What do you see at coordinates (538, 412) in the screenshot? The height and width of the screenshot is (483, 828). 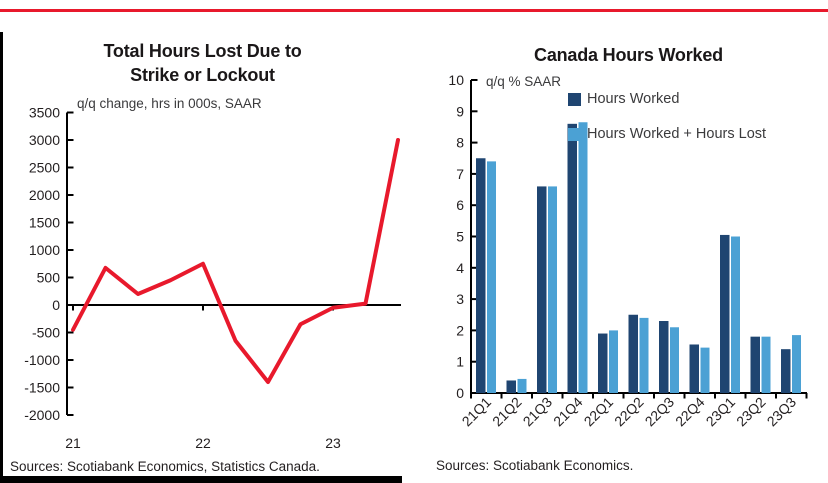 I see `svg-text: 21Q3` at bounding box center [538, 412].